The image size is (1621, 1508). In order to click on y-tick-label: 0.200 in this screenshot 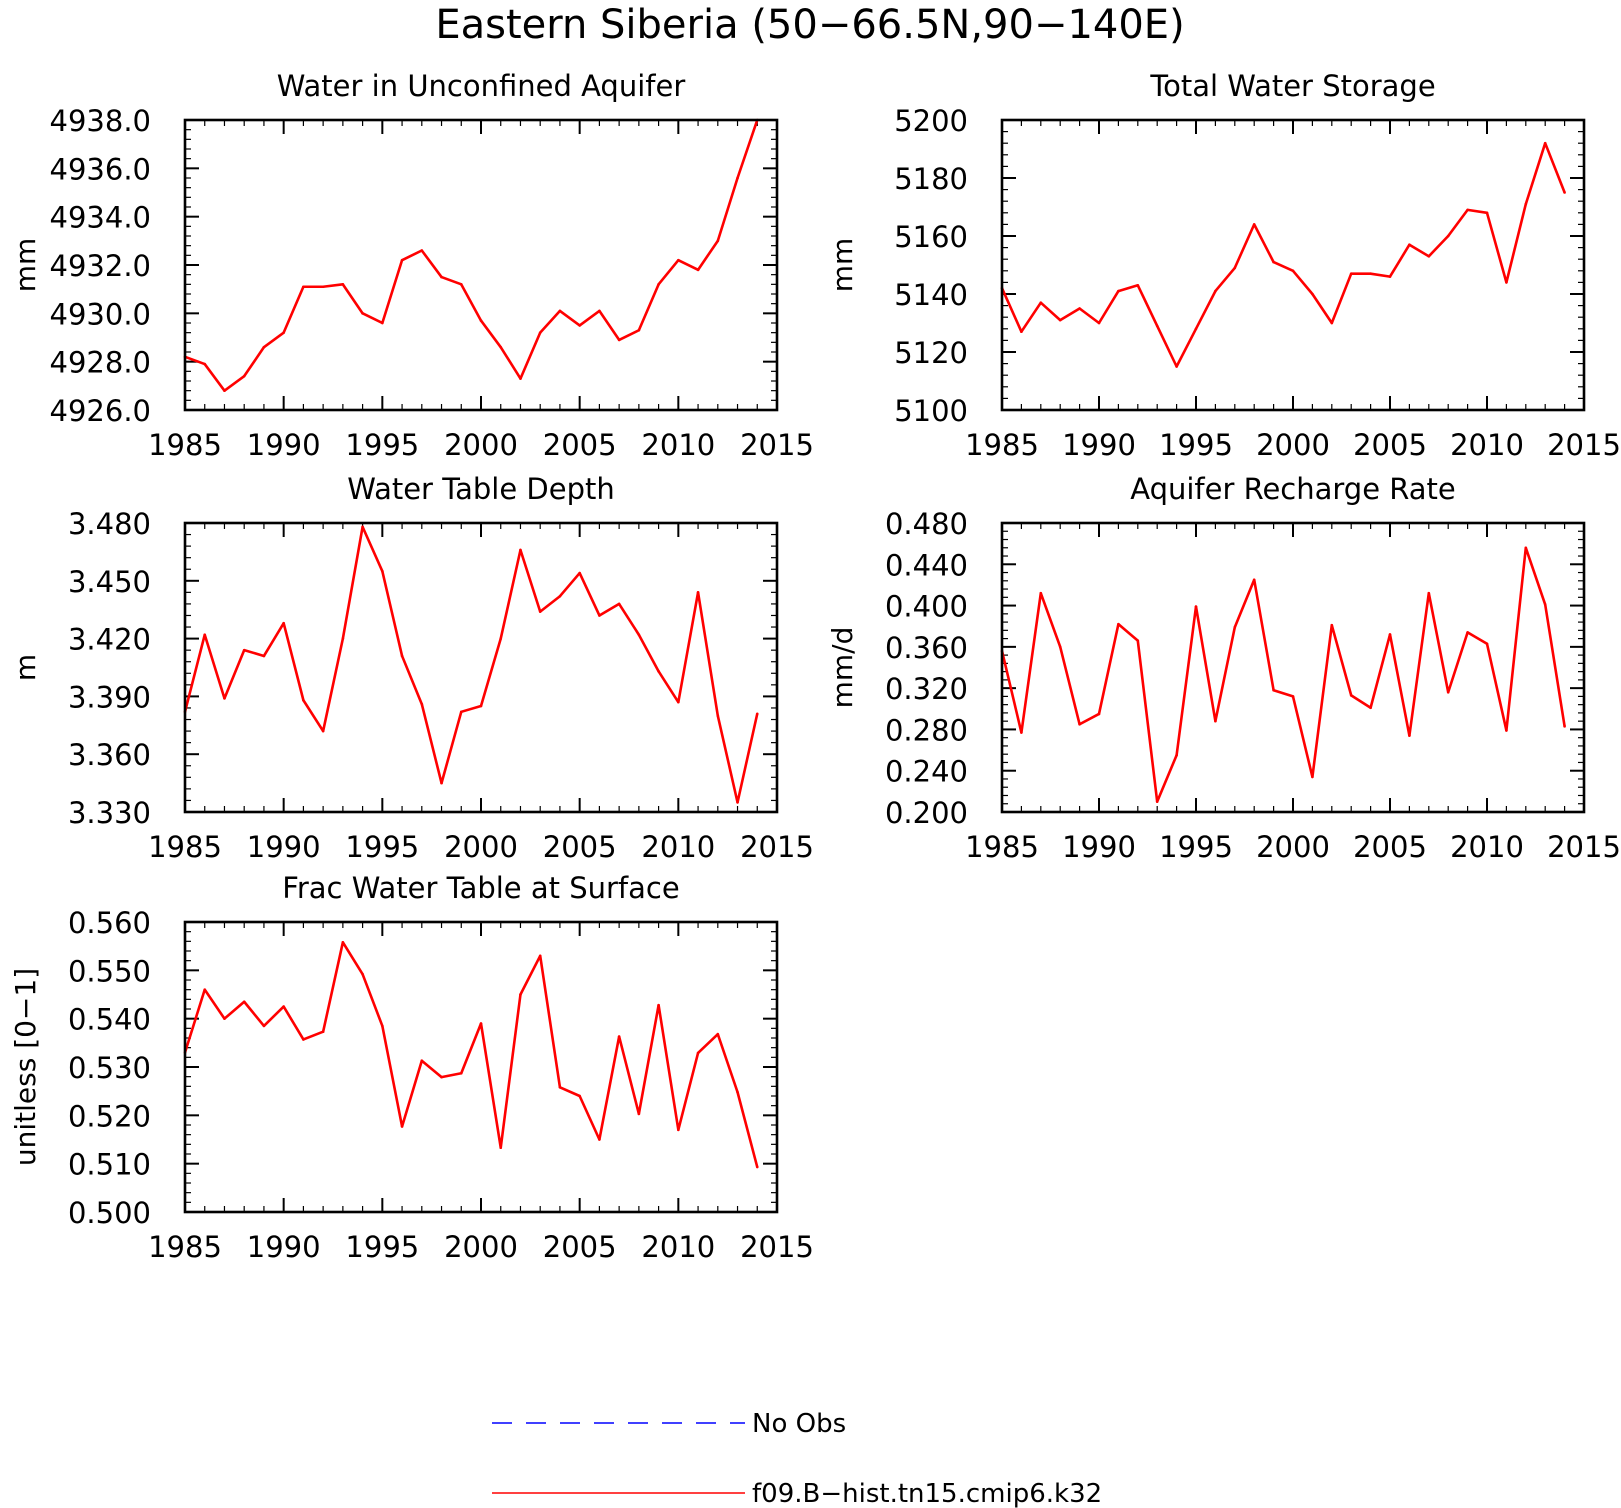, I will do `click(926, 813)`.